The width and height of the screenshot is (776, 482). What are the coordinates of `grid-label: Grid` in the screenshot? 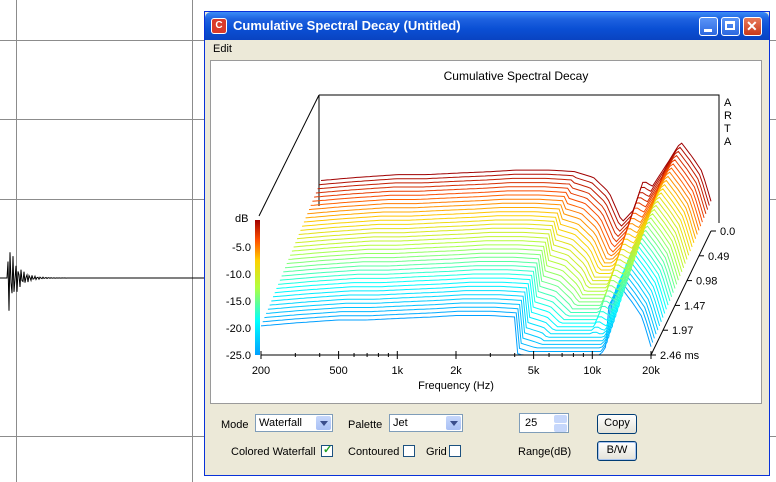 It's located at (436, 452).